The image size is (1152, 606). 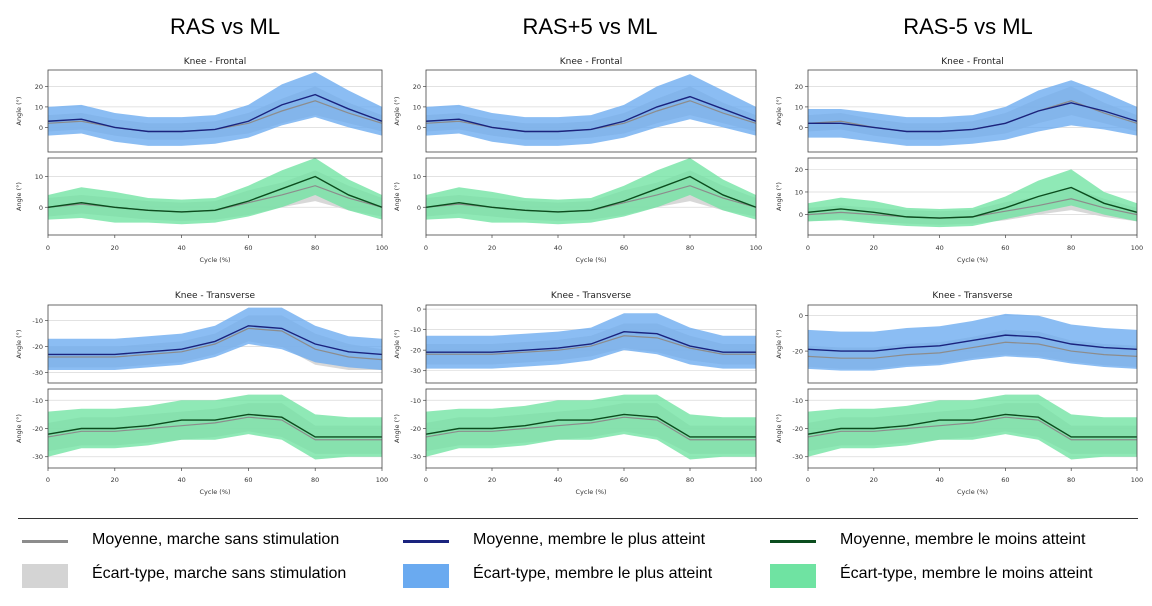 What do you see at coordinates (593, 573) in the screenshot?
I see `legend-label: Écart-type, membre le plus atteint` at bounding box center [593, 573].